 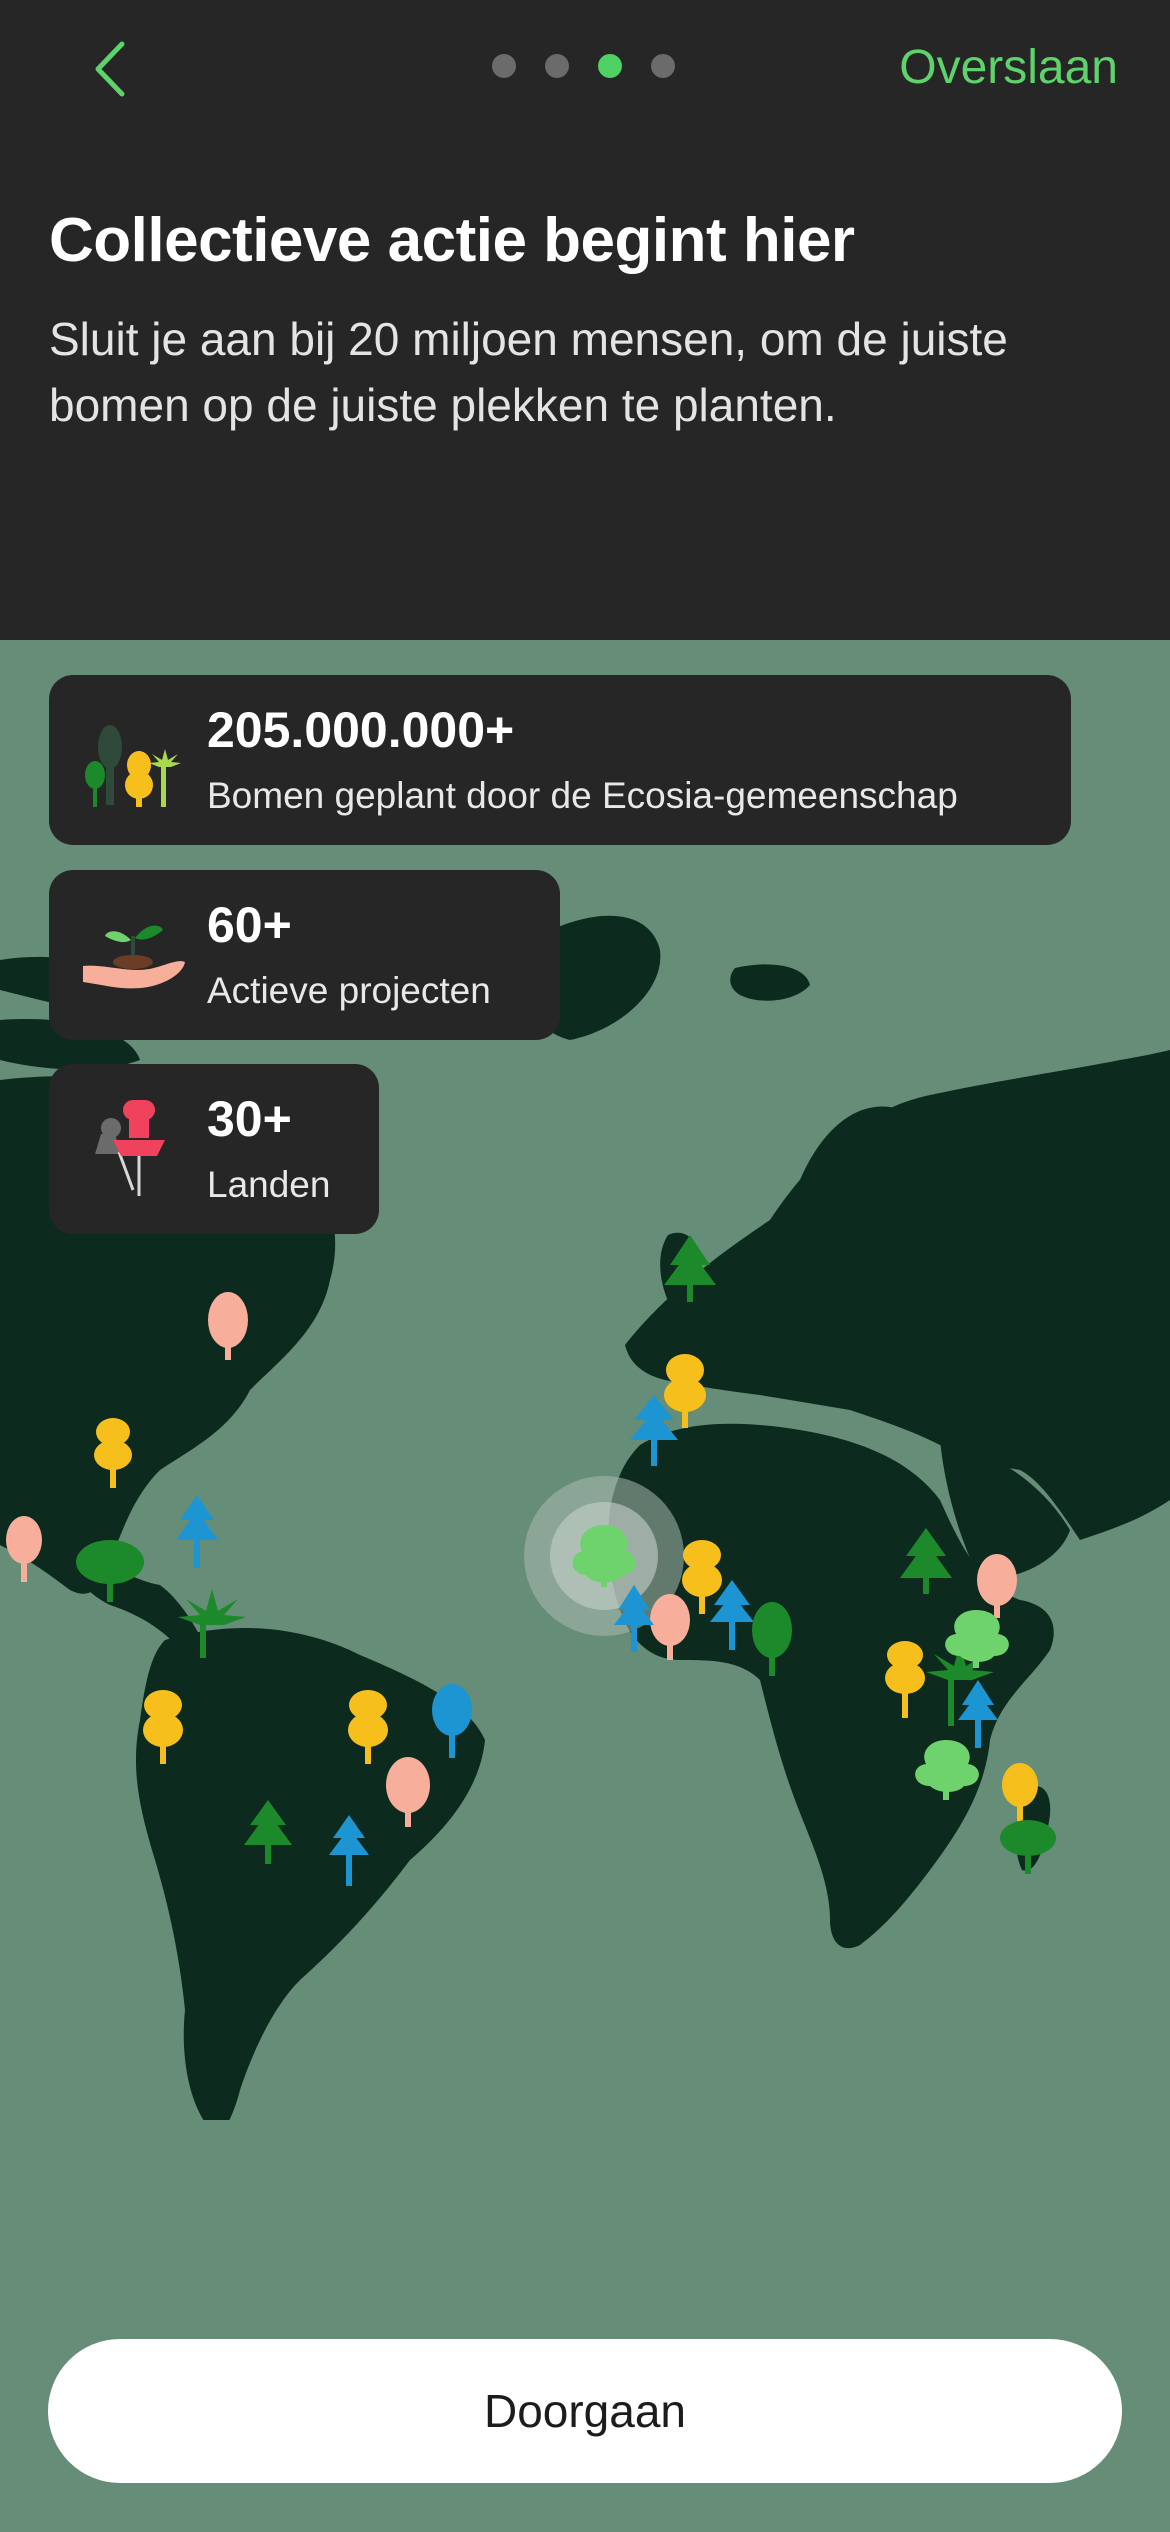 I want to click on back-button, so click(x=114, y=69).